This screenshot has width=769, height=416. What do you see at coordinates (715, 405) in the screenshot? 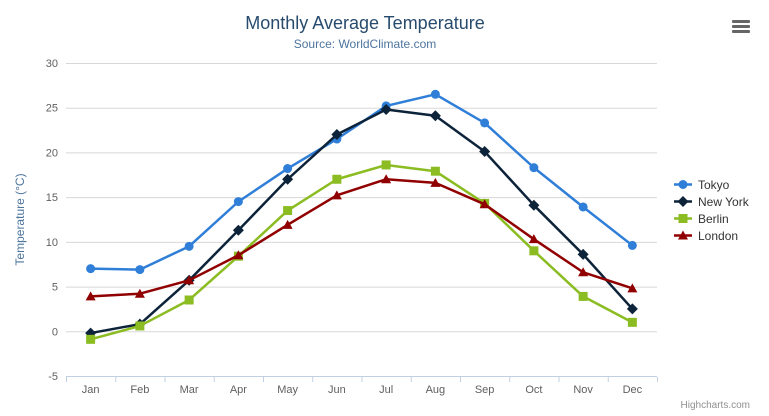
I see `credits-link: Highcharts.com` at bounding box center [715, 405].